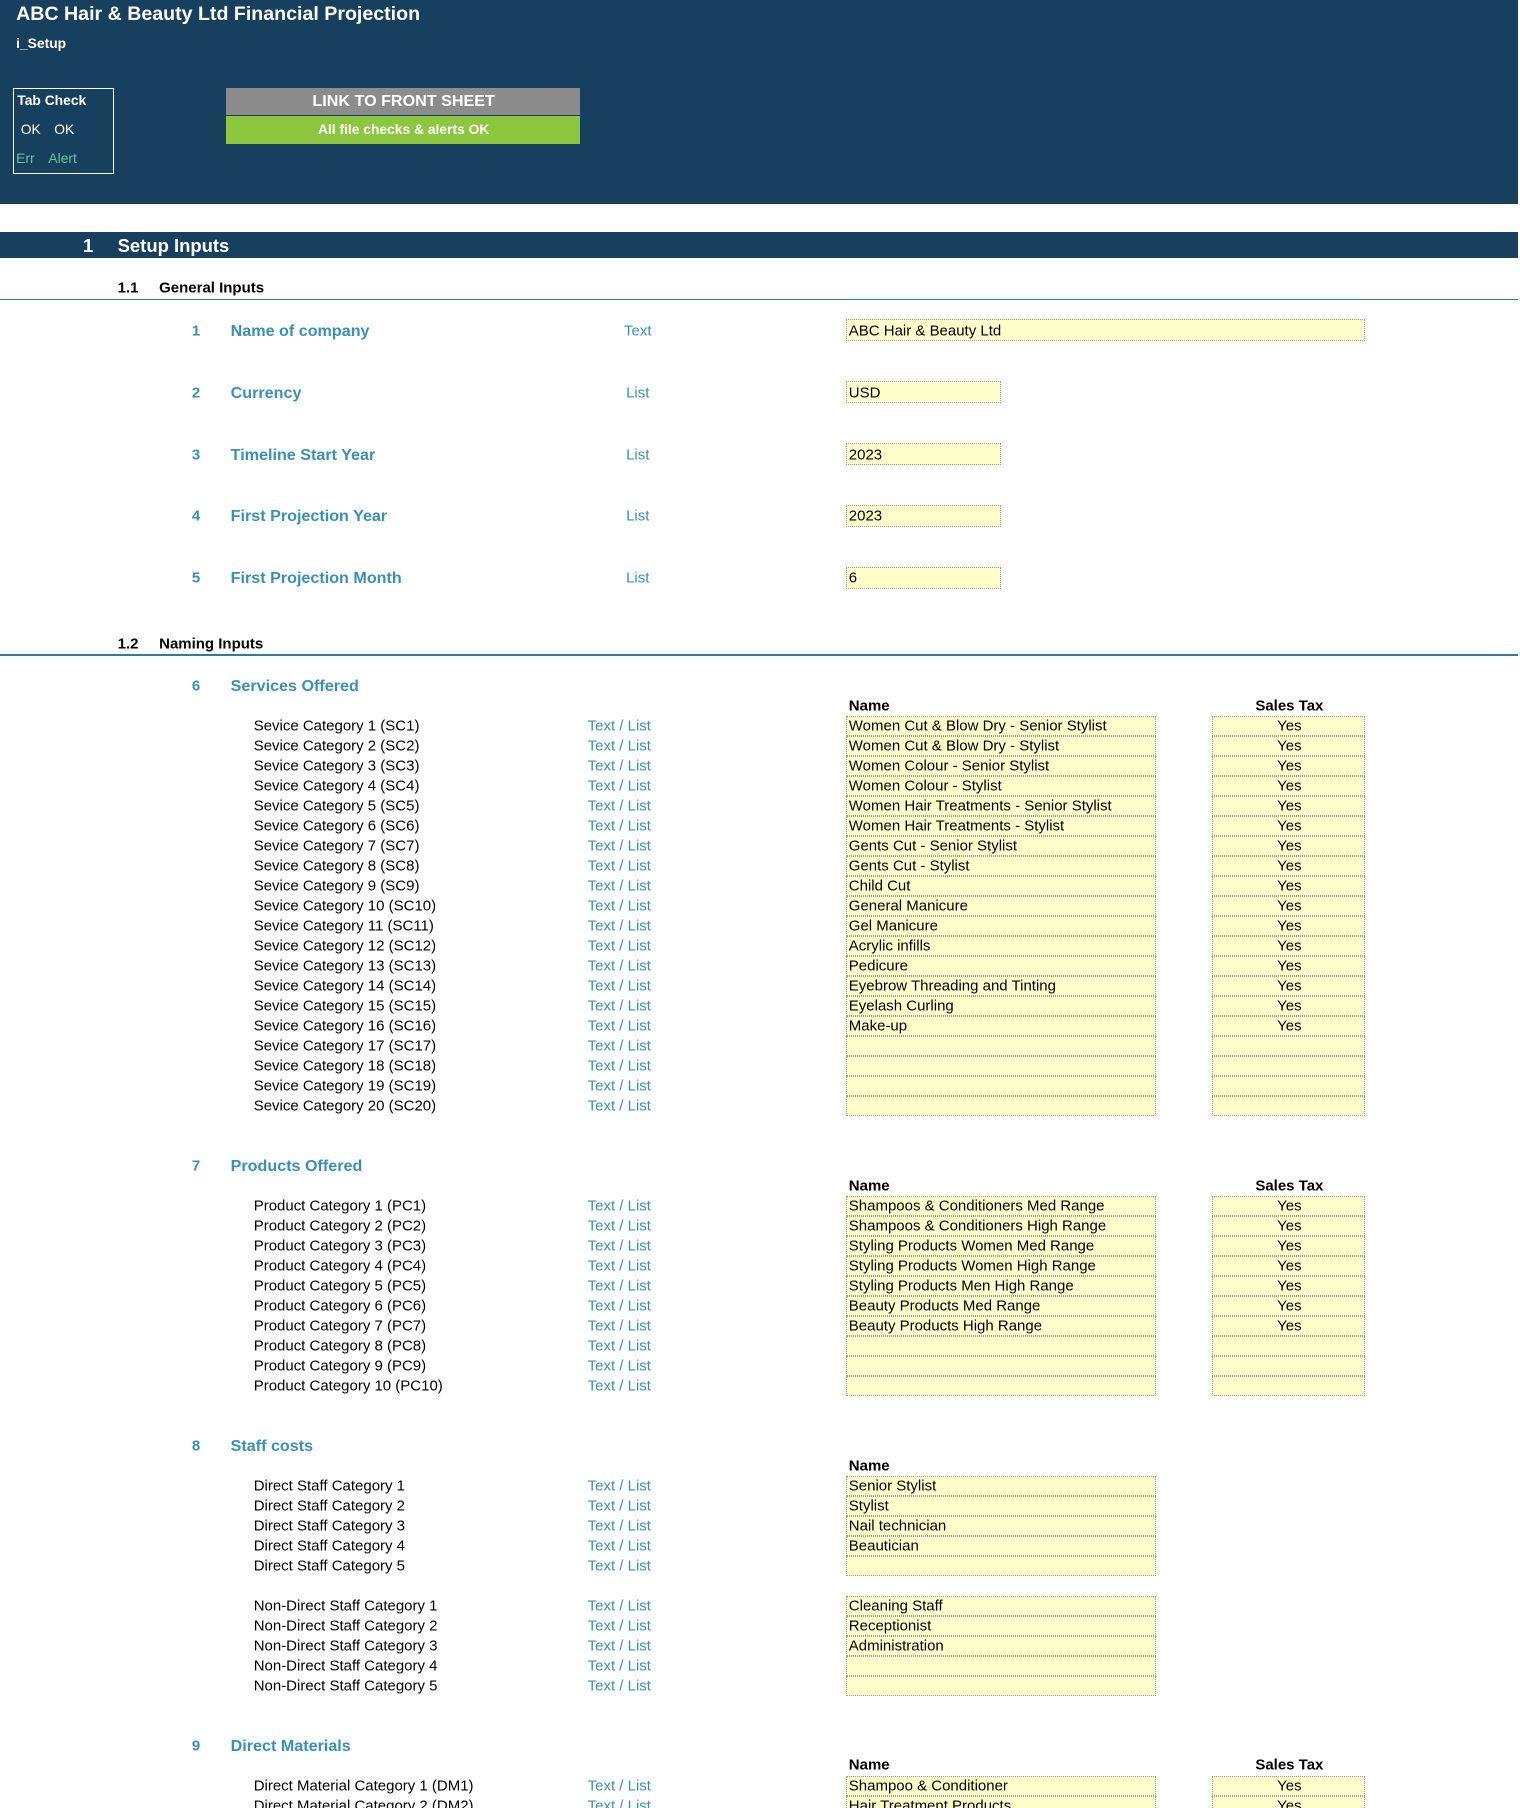 The width and height of the screenshot is (1520, 1808). I want to click on subsection-title: Naming Inputs, so click(211, 644).